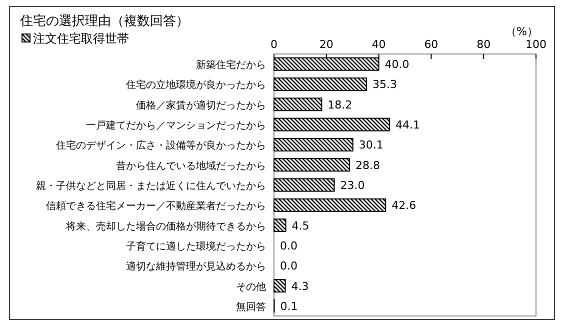  I want to click on data-label: 28.8, so click(367, 165).